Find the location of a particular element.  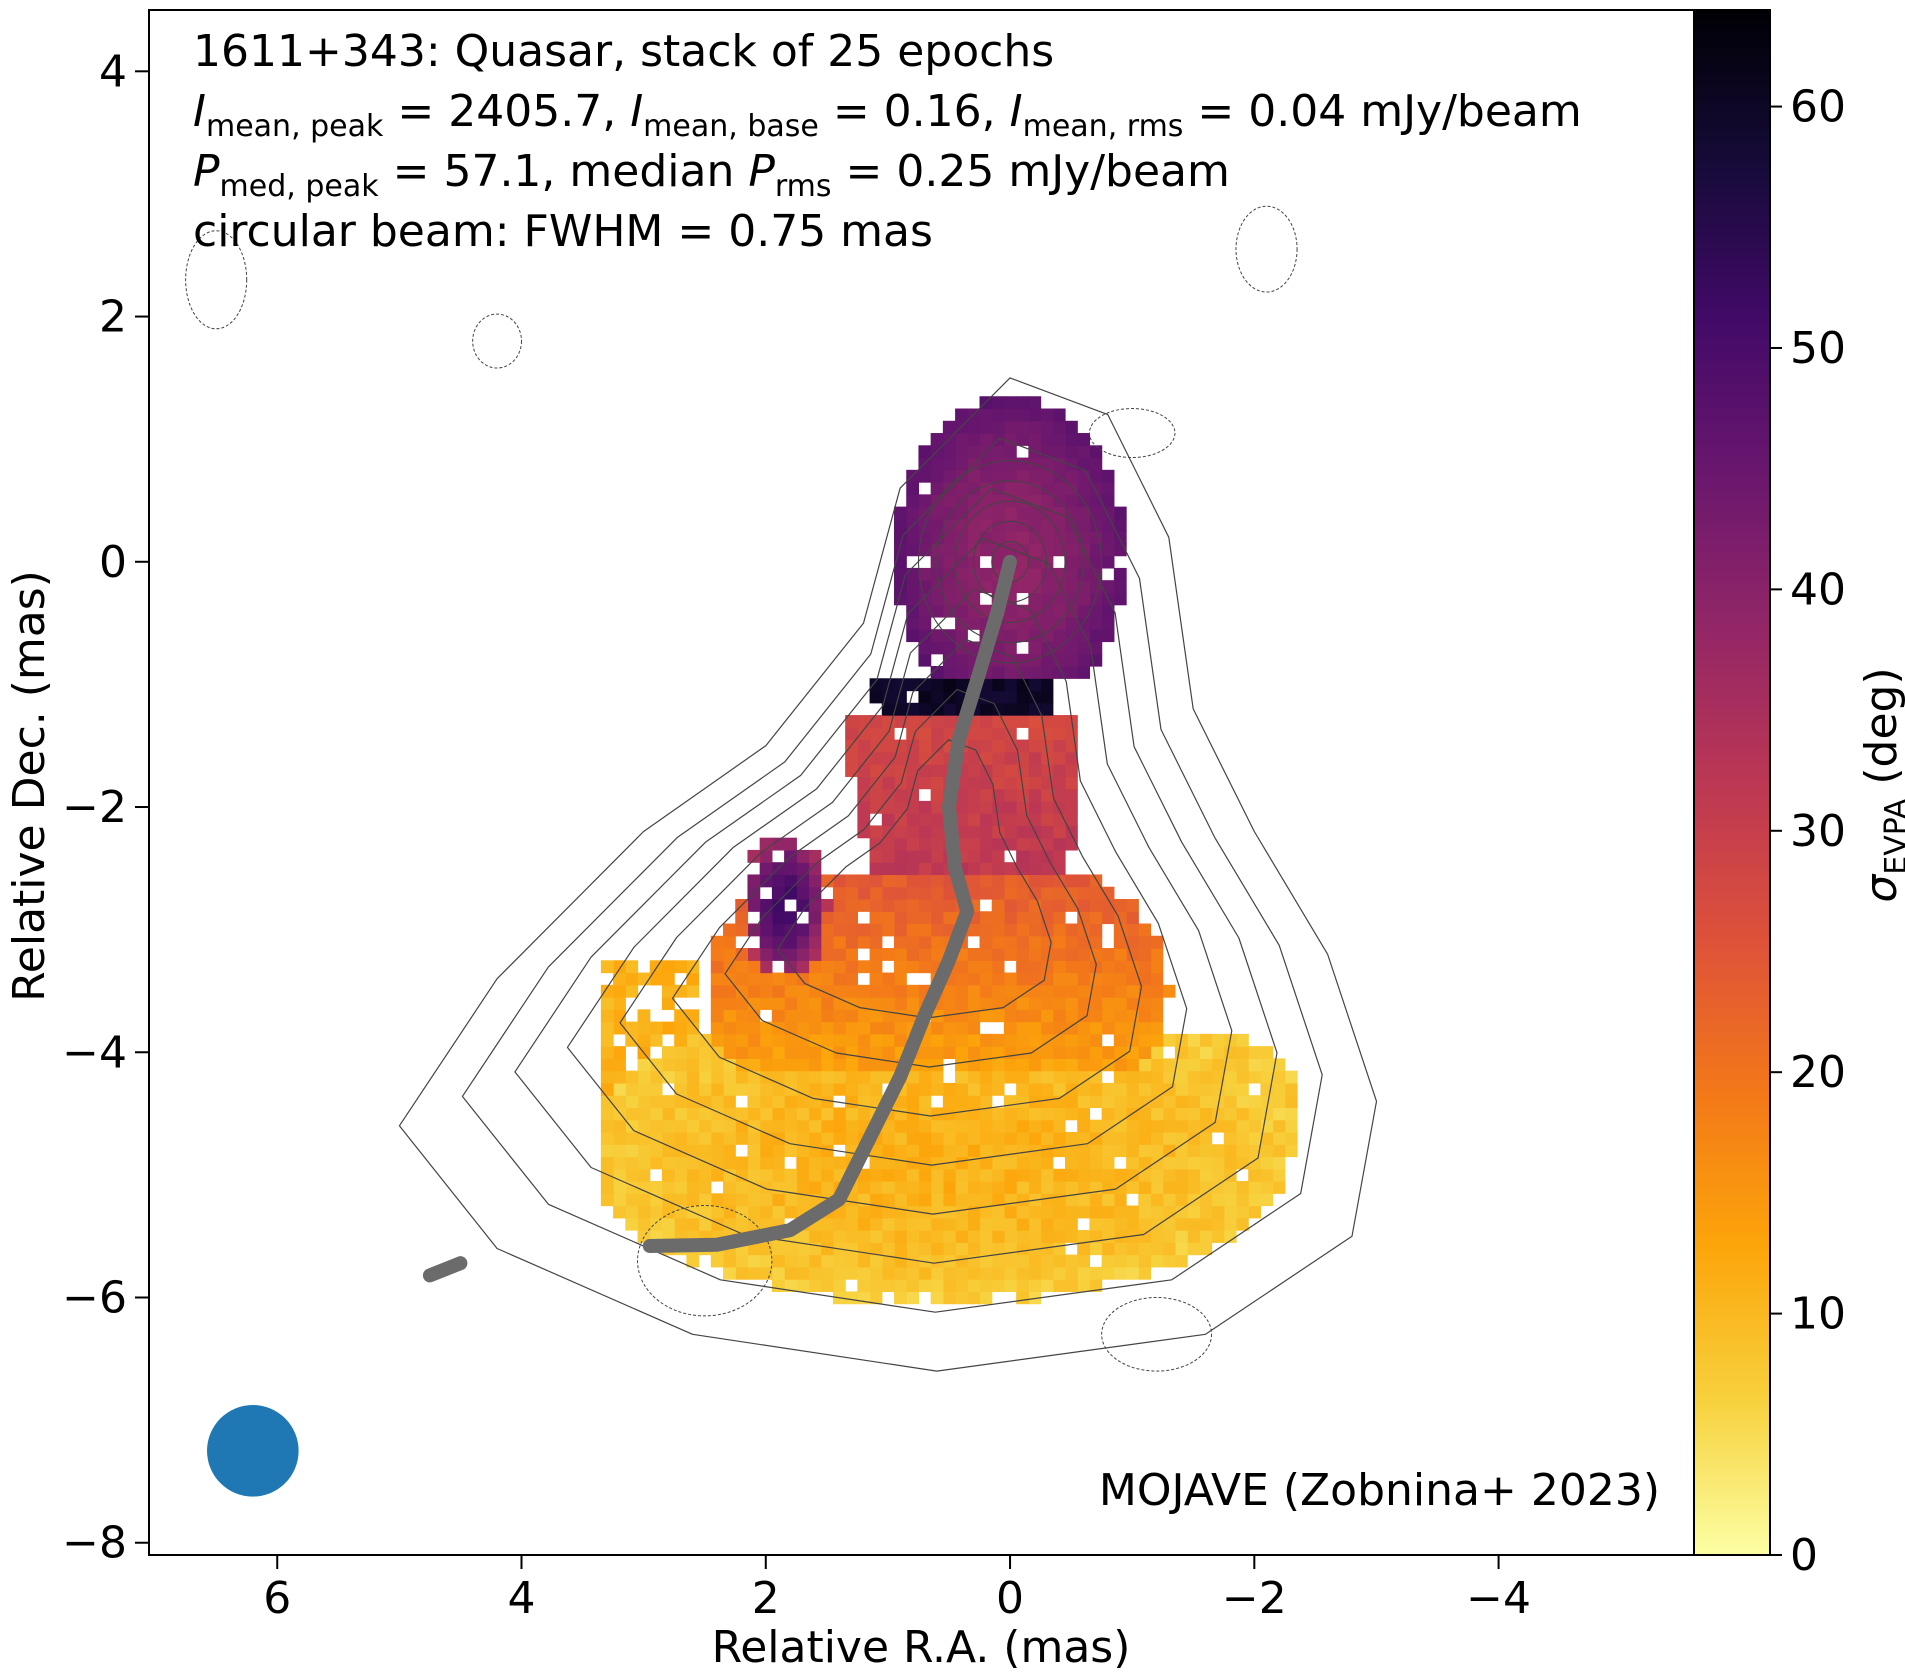

y-axis-label: Relative Dec. (mas) is located at coordinates (29, 786).